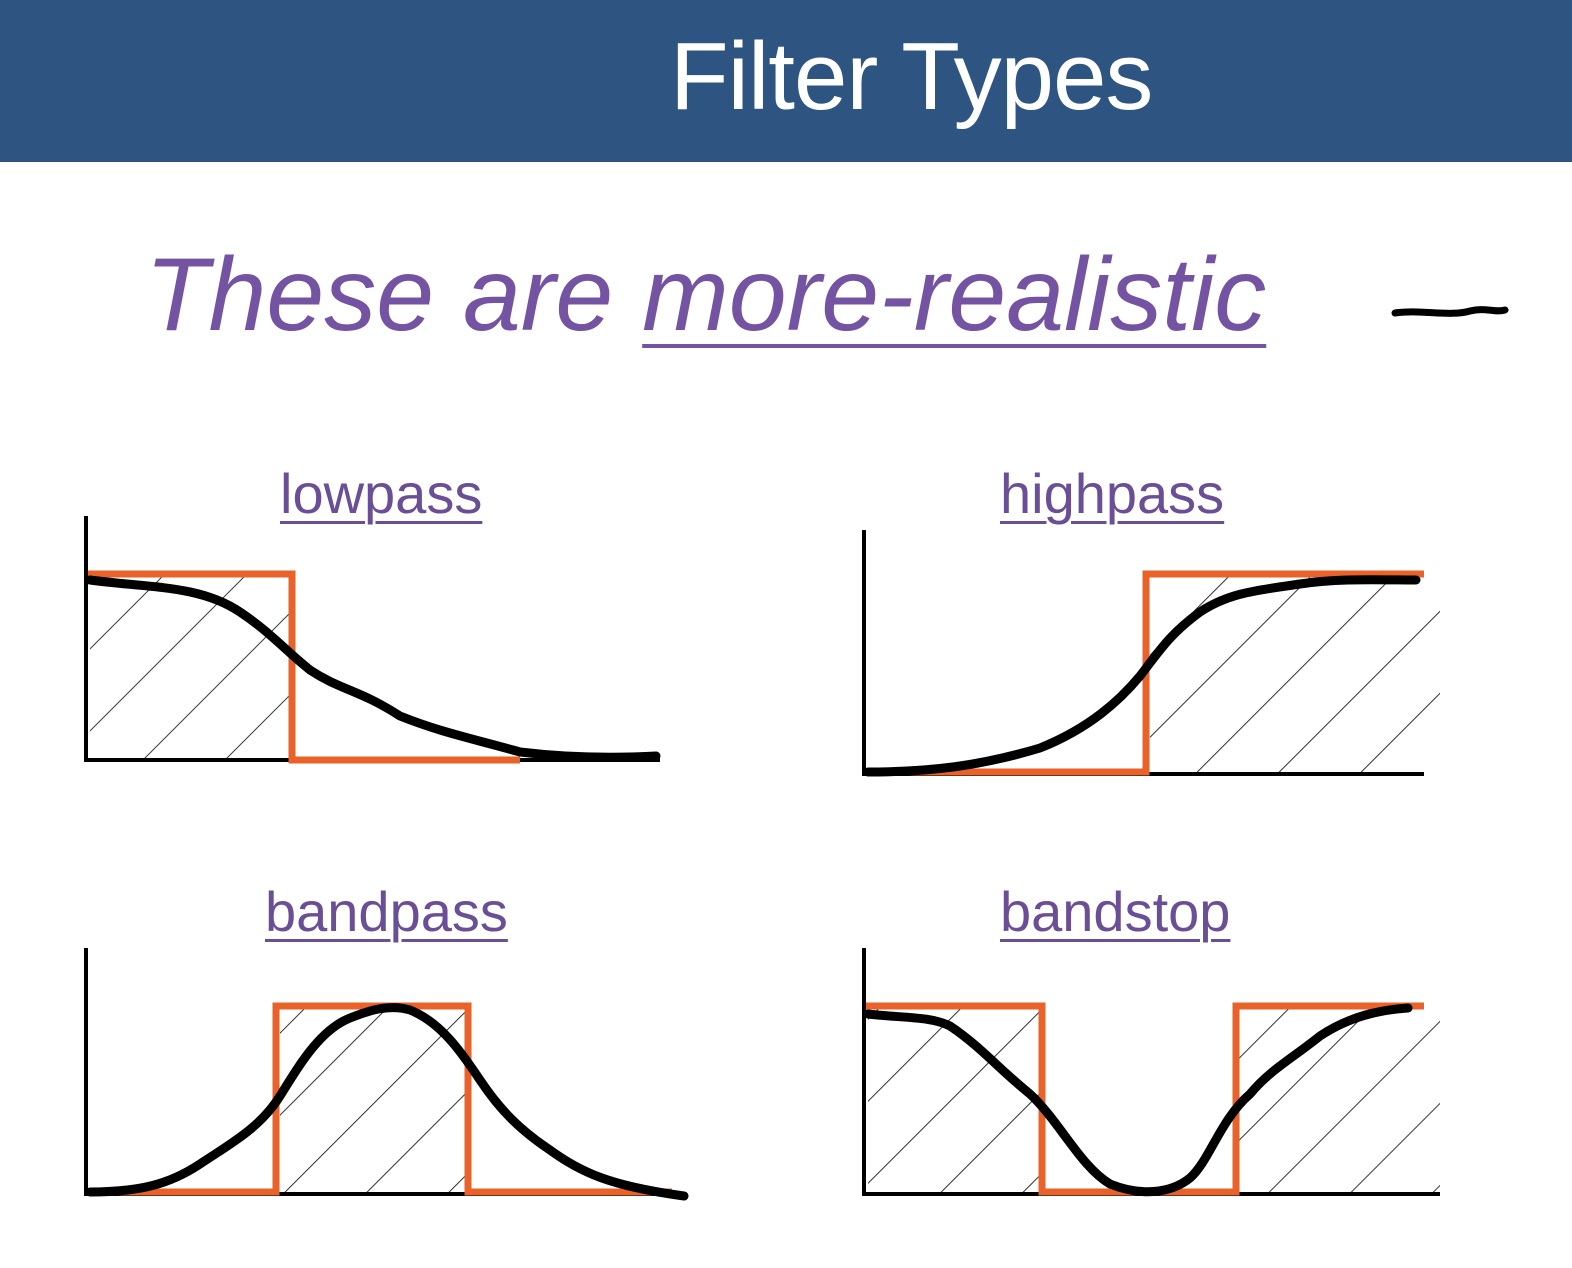  I want to click on plot-lowpass, so click(372, 640).